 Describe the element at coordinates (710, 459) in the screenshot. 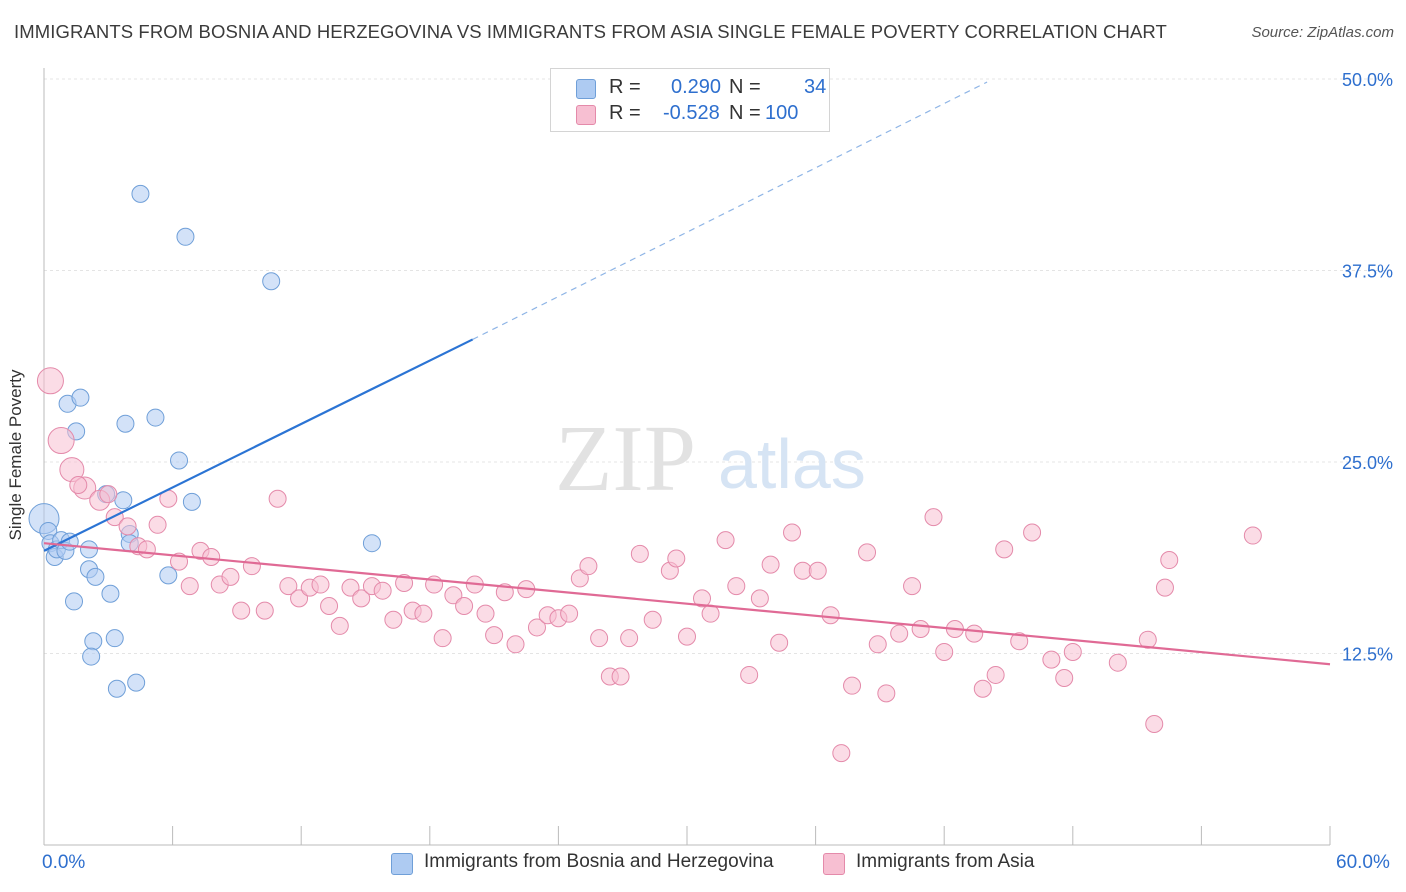

I see `watermark: ZIP atlas` at that location.